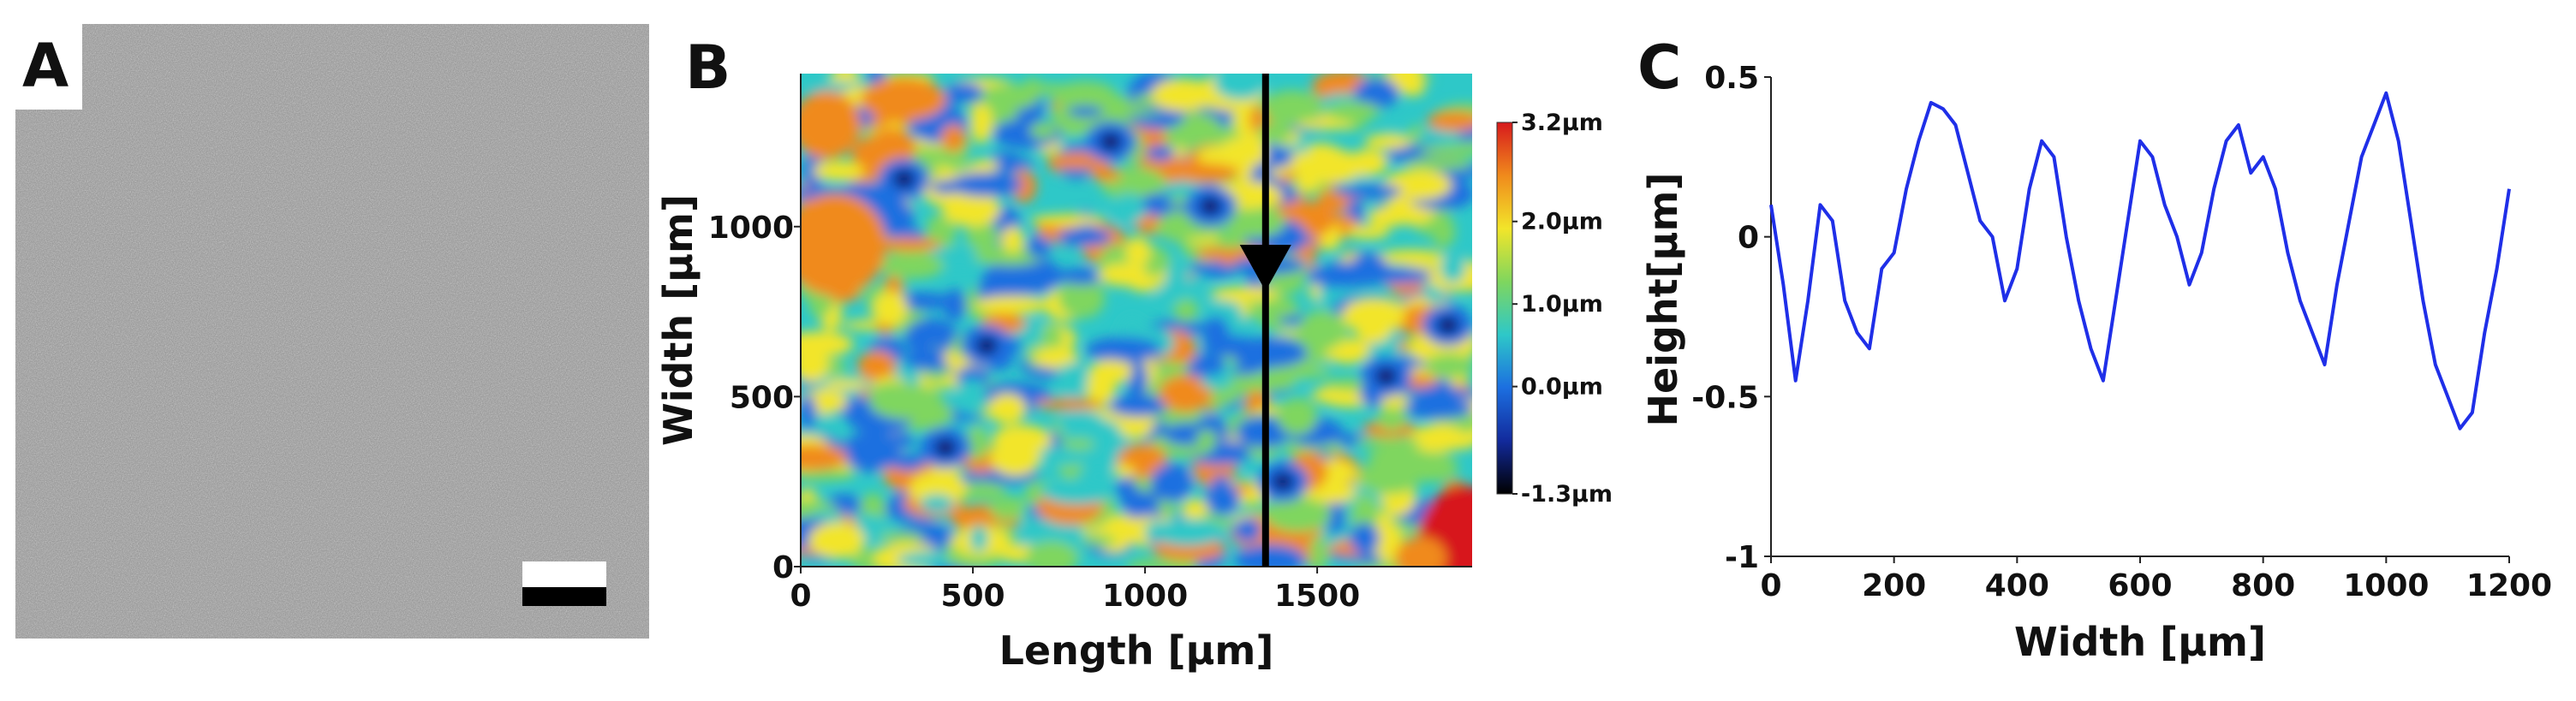  I want to click on profile-x-tick-label: 400, so click(2017, 585).